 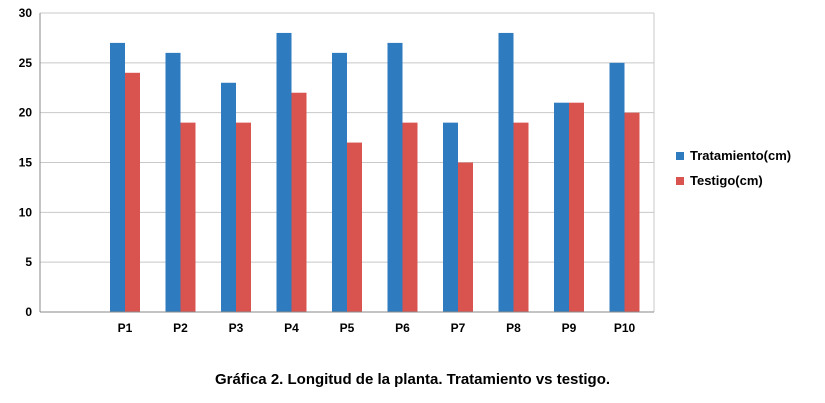 What do you see at coordinates (347, 328) in the screenshot?
I see `x-tick-label: P5` at bounding box center [347, 328].